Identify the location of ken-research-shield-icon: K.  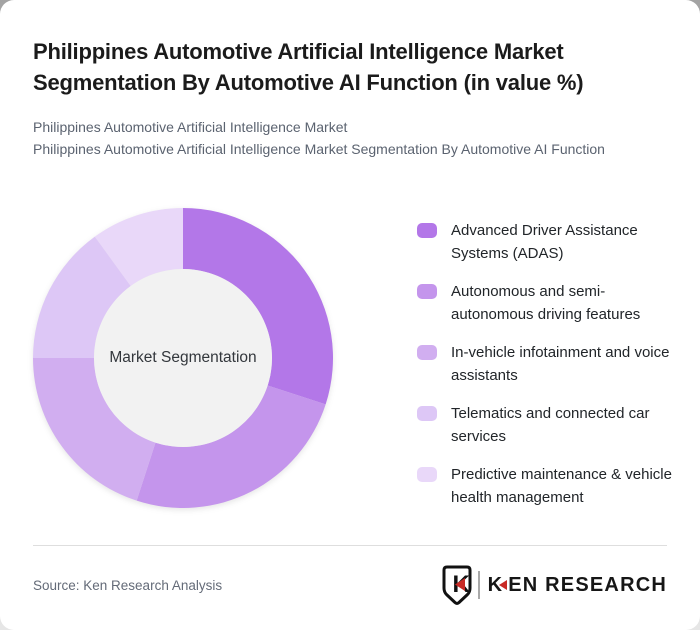
(457, 585).